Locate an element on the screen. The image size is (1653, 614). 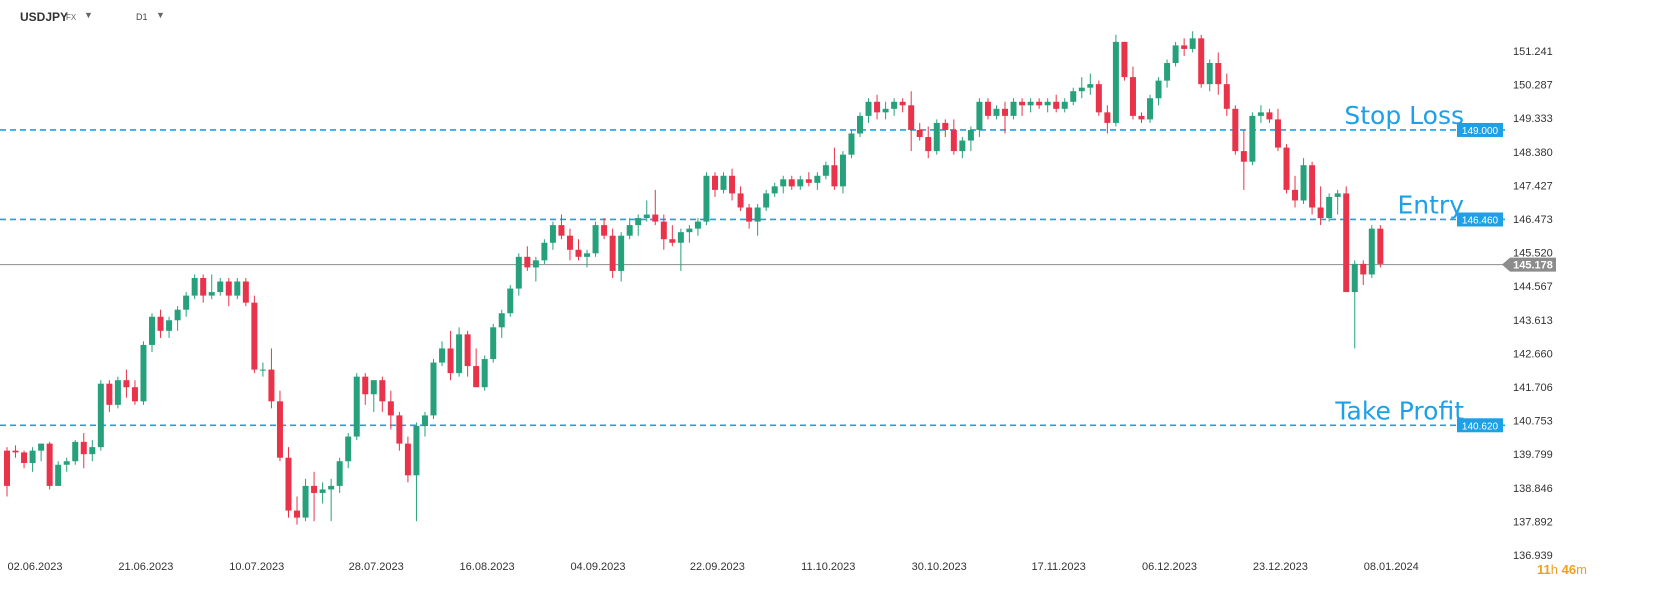
current-price-label: 145.178 is located at coordinates (1533, 266).